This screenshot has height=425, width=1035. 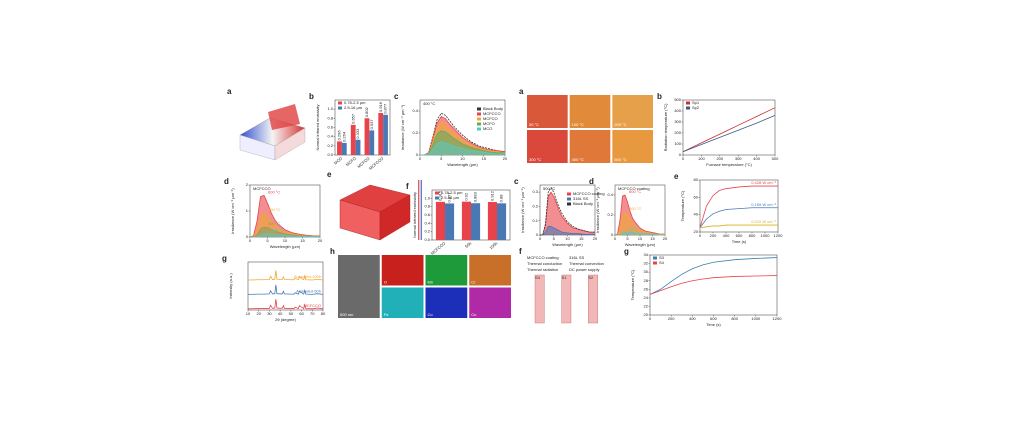 What do you see at coordinates (489, 123) in the screenshot?
I see `legend-label: MCFO` at bounding box center [489, 123].